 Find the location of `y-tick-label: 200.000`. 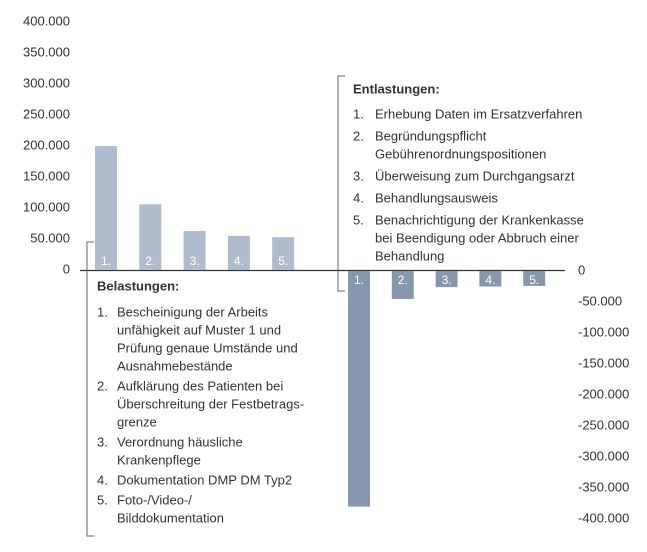

y-tick-label: 200.000 is located at coordinates (46, 144).